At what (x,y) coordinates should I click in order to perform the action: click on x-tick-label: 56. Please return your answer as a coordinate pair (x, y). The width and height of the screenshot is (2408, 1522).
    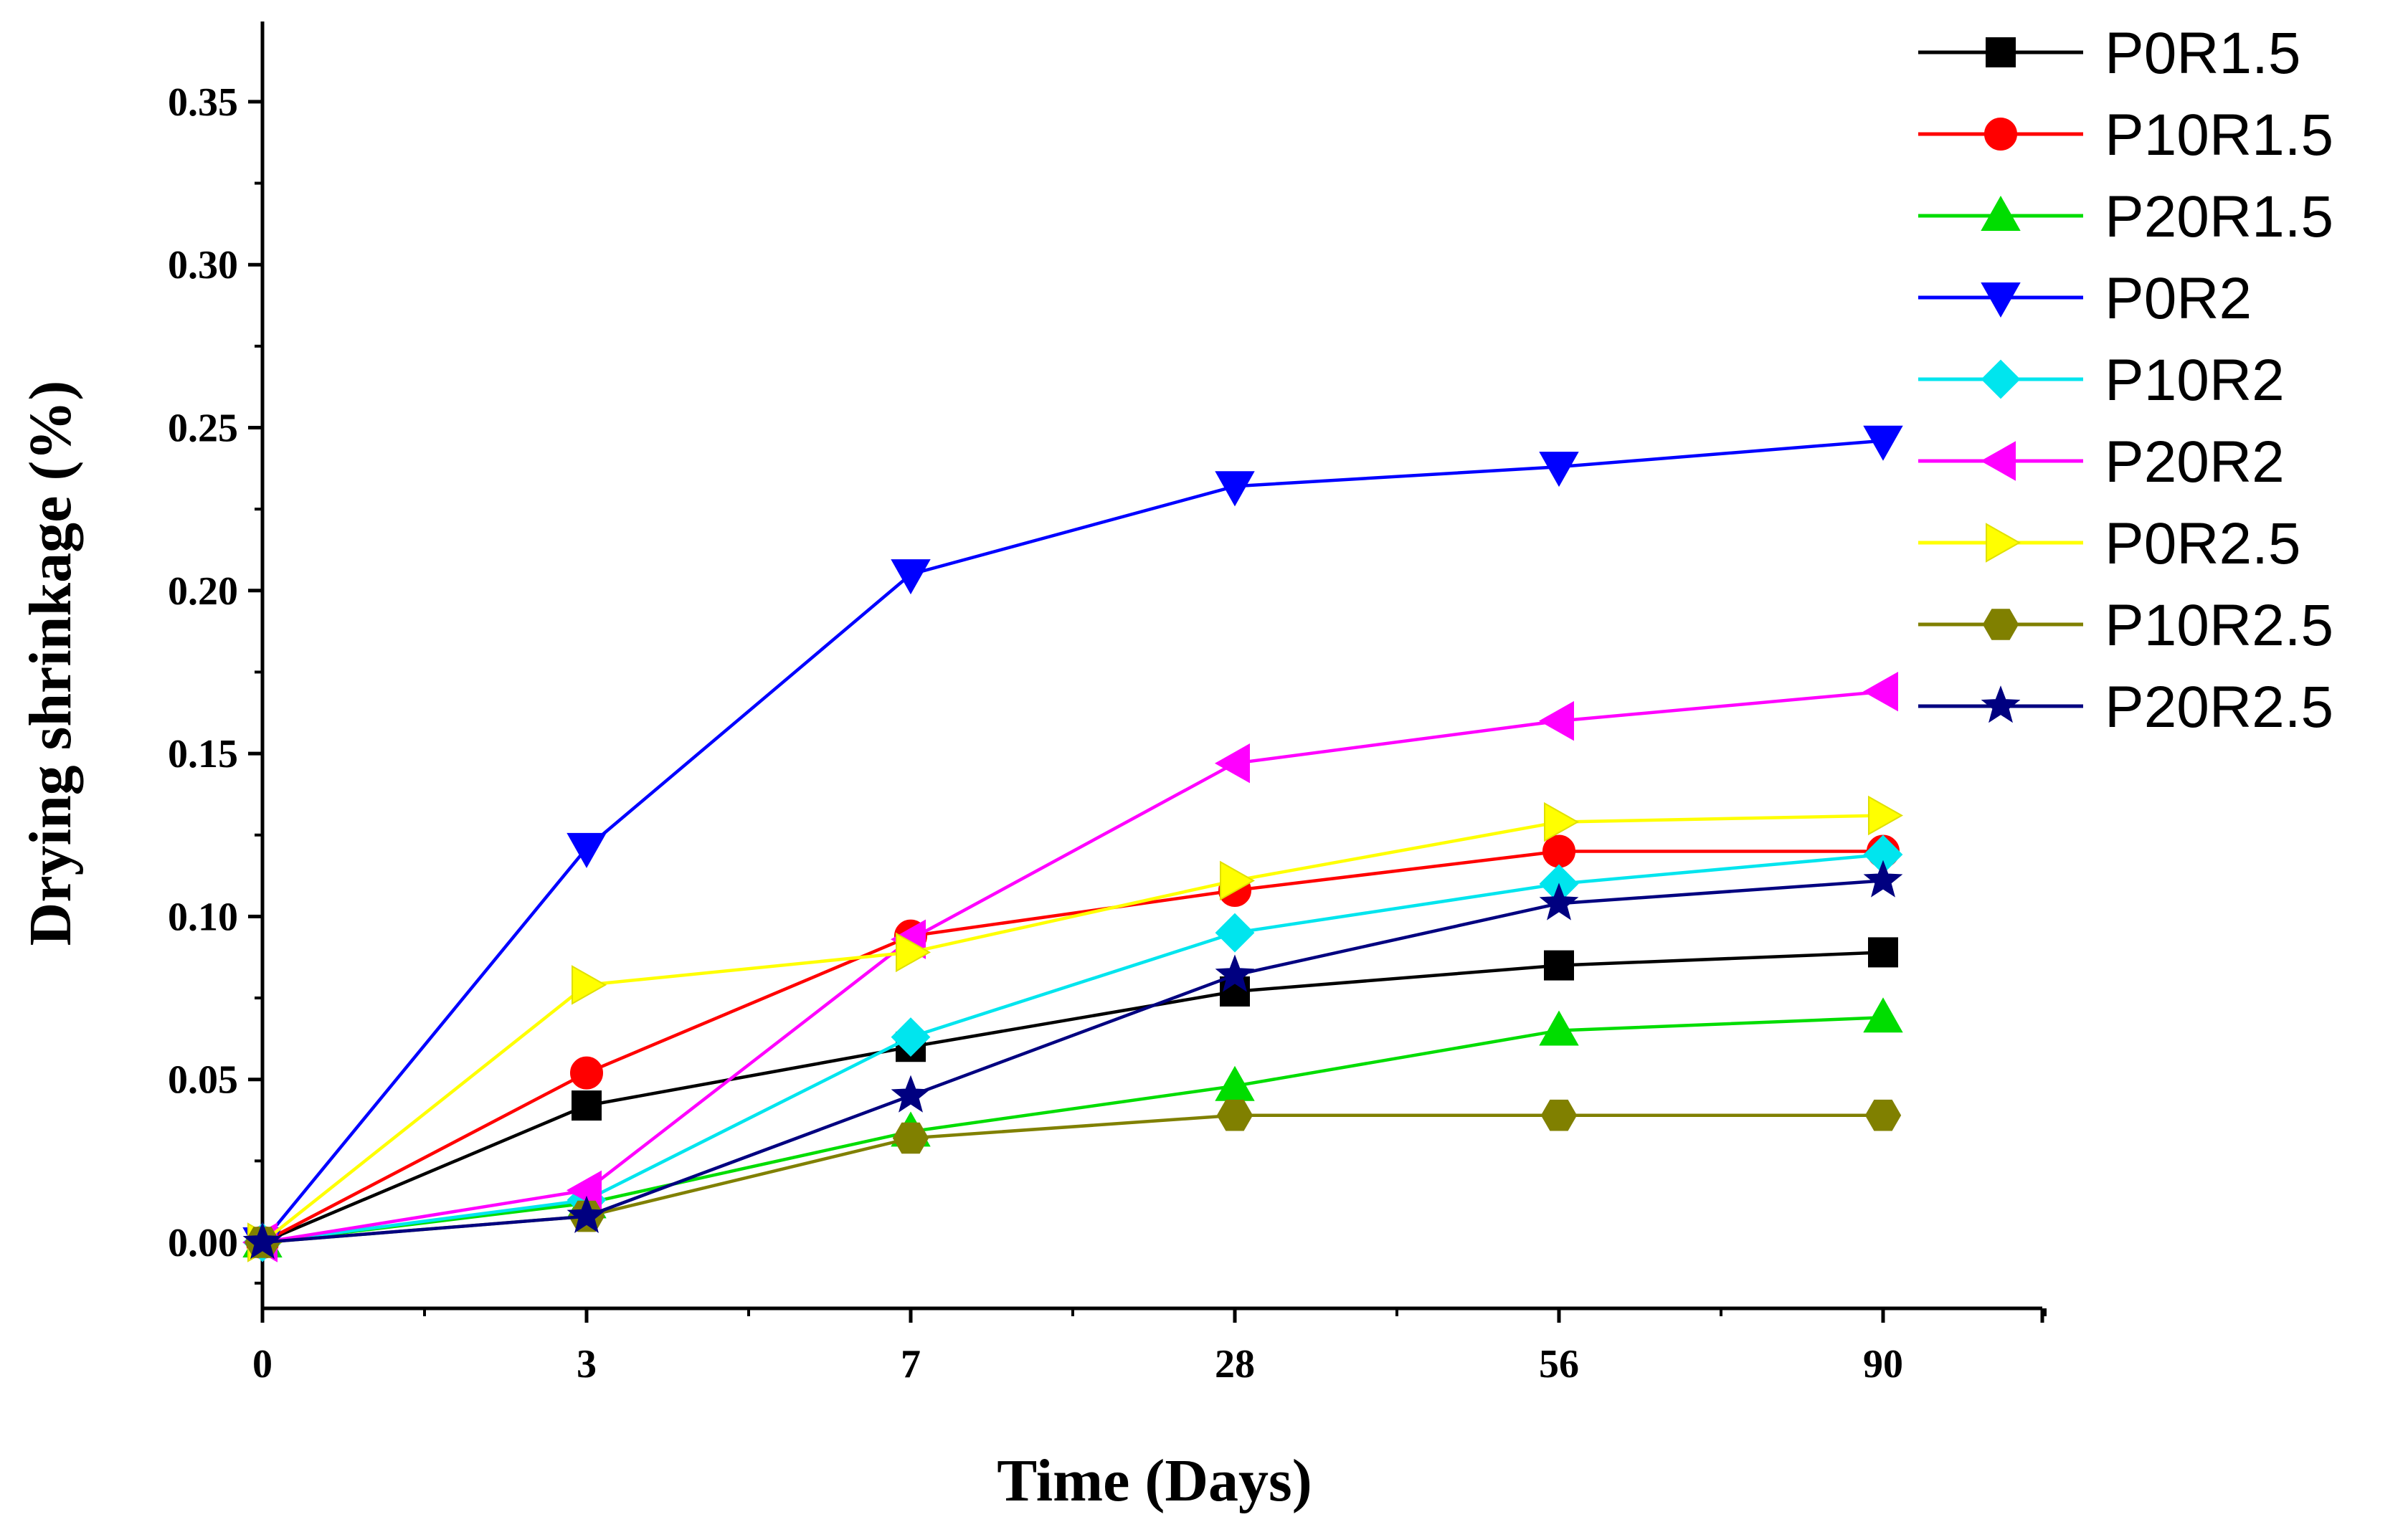
    Looking at the image, I should click on (1559, 1364).